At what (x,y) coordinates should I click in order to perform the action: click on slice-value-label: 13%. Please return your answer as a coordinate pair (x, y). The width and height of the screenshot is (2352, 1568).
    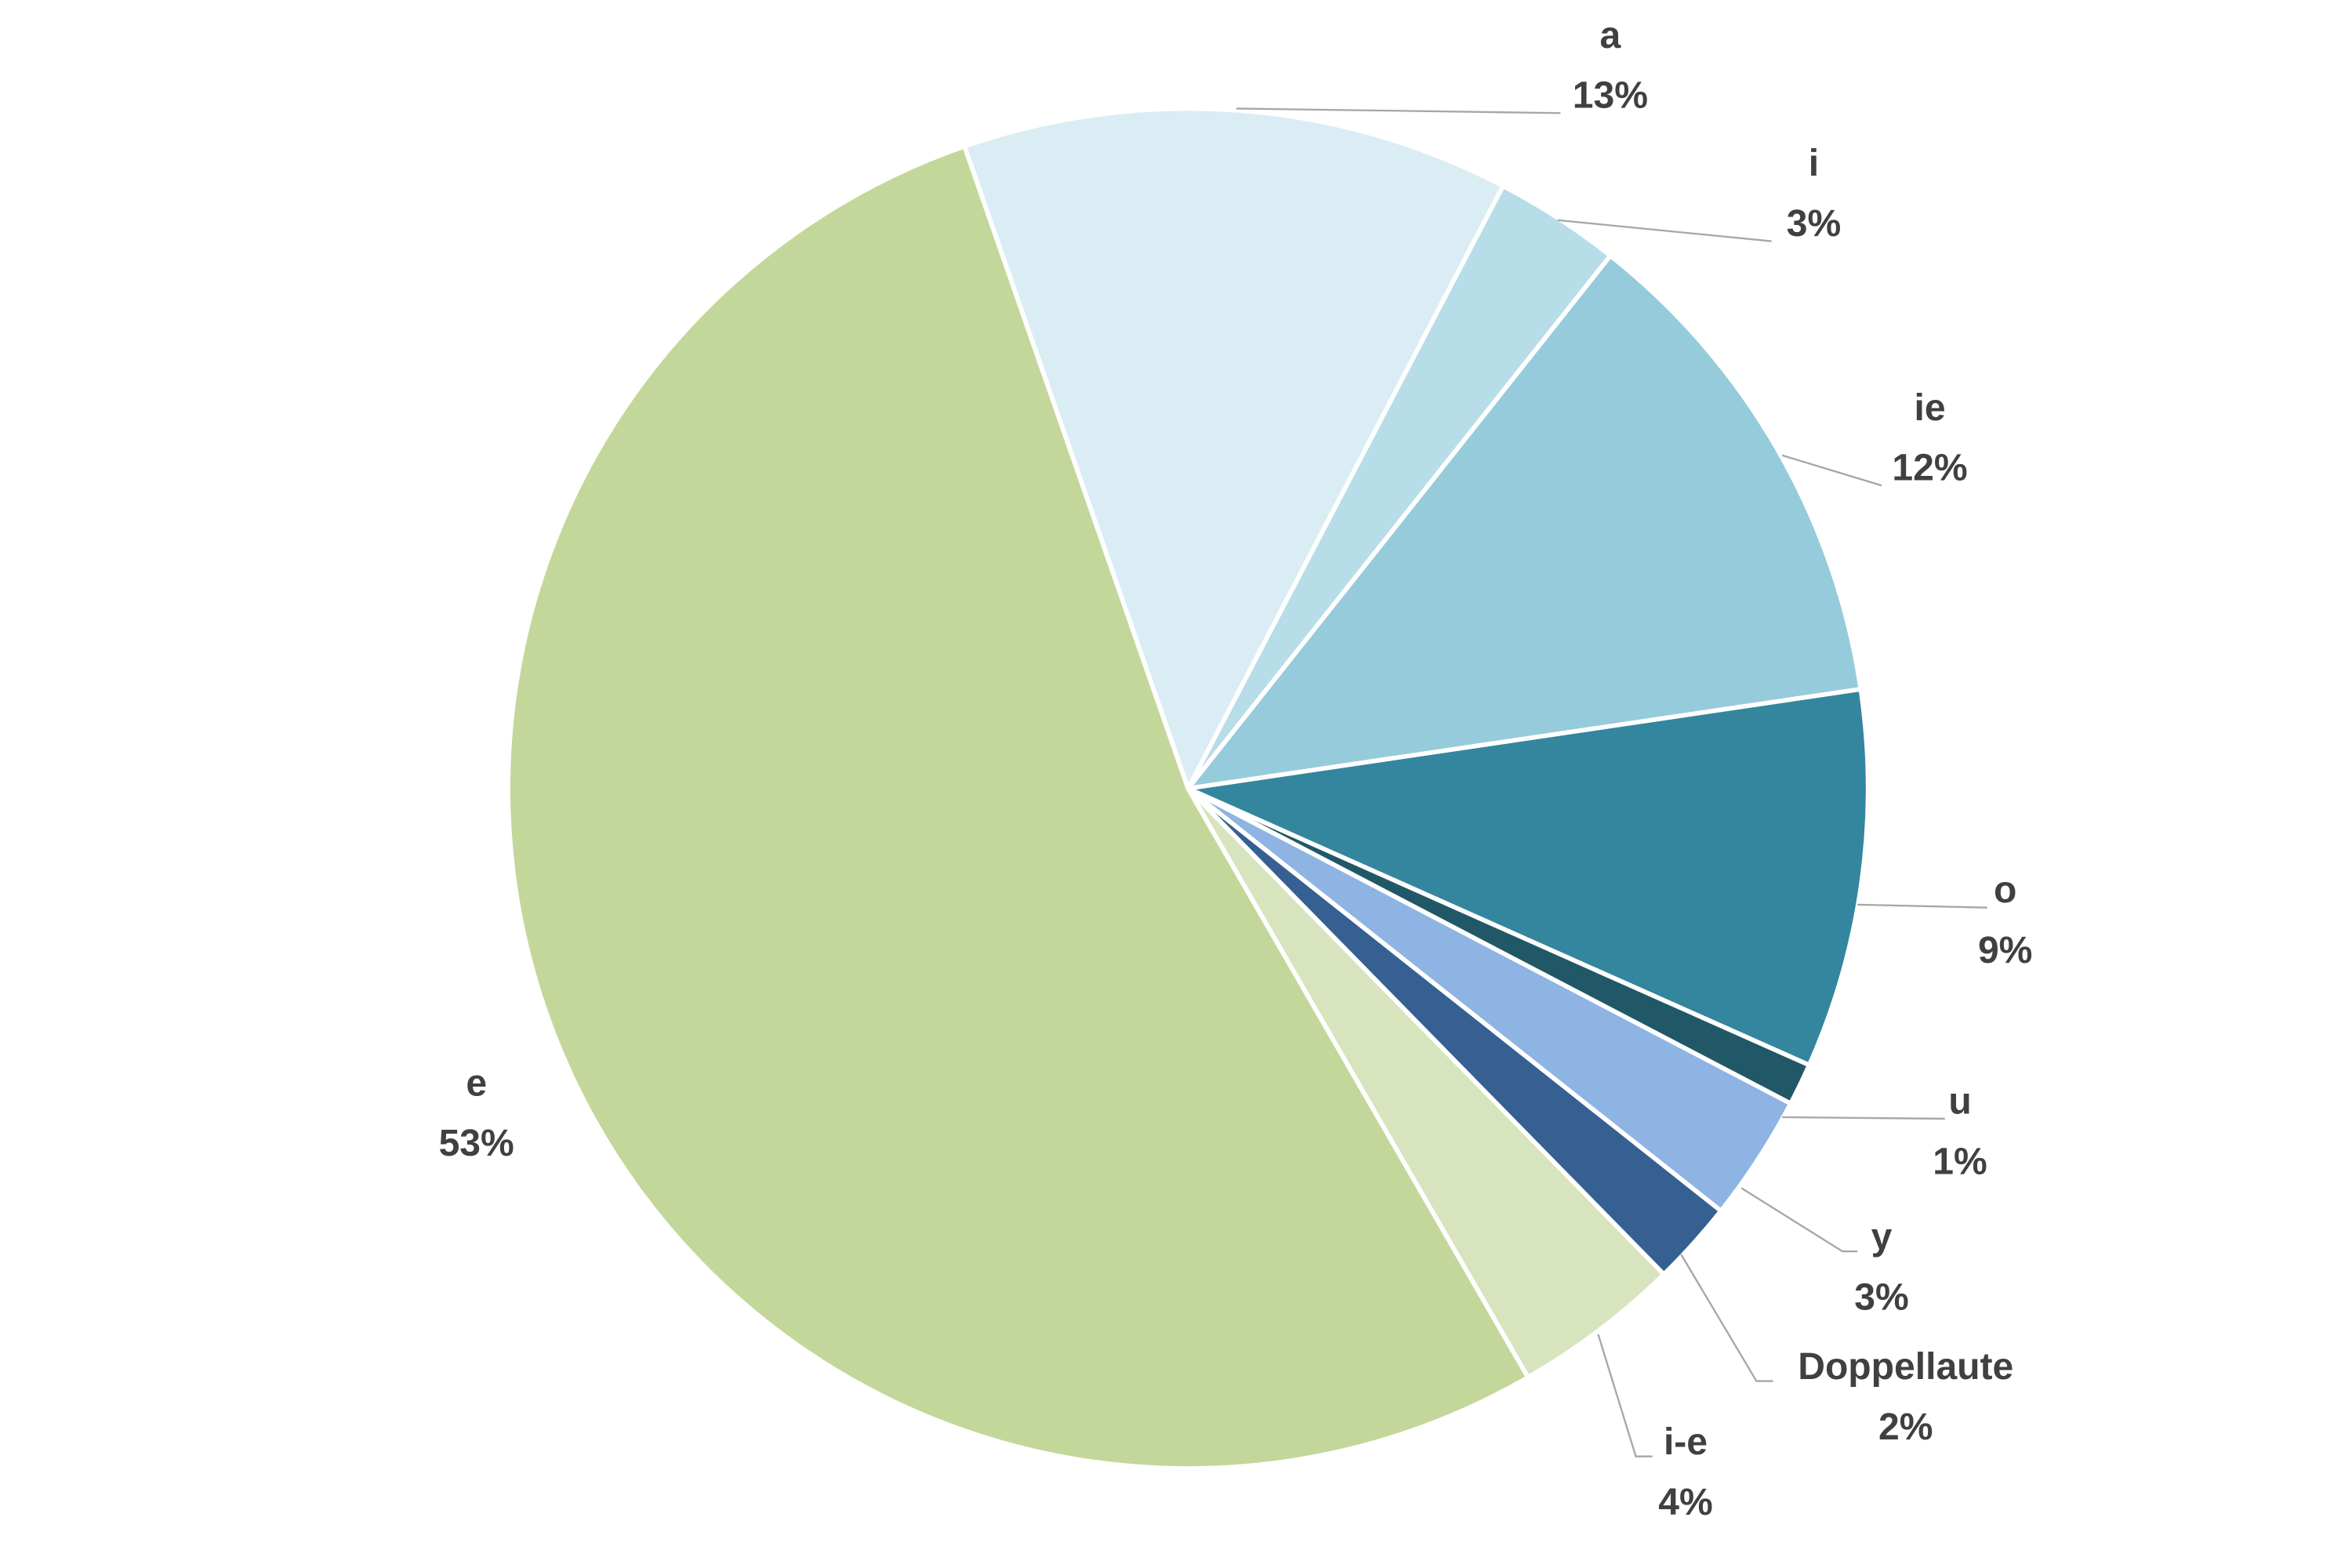
    Looking at the image, I should click on (1610, 95).